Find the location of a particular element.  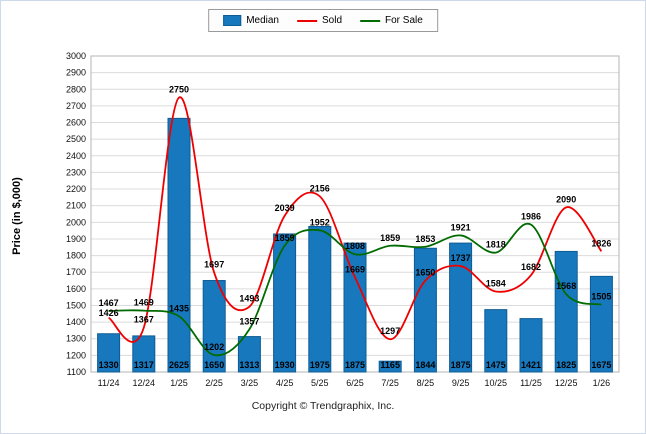

y-tick-label: 1300 is located at coordinates (76, 339).